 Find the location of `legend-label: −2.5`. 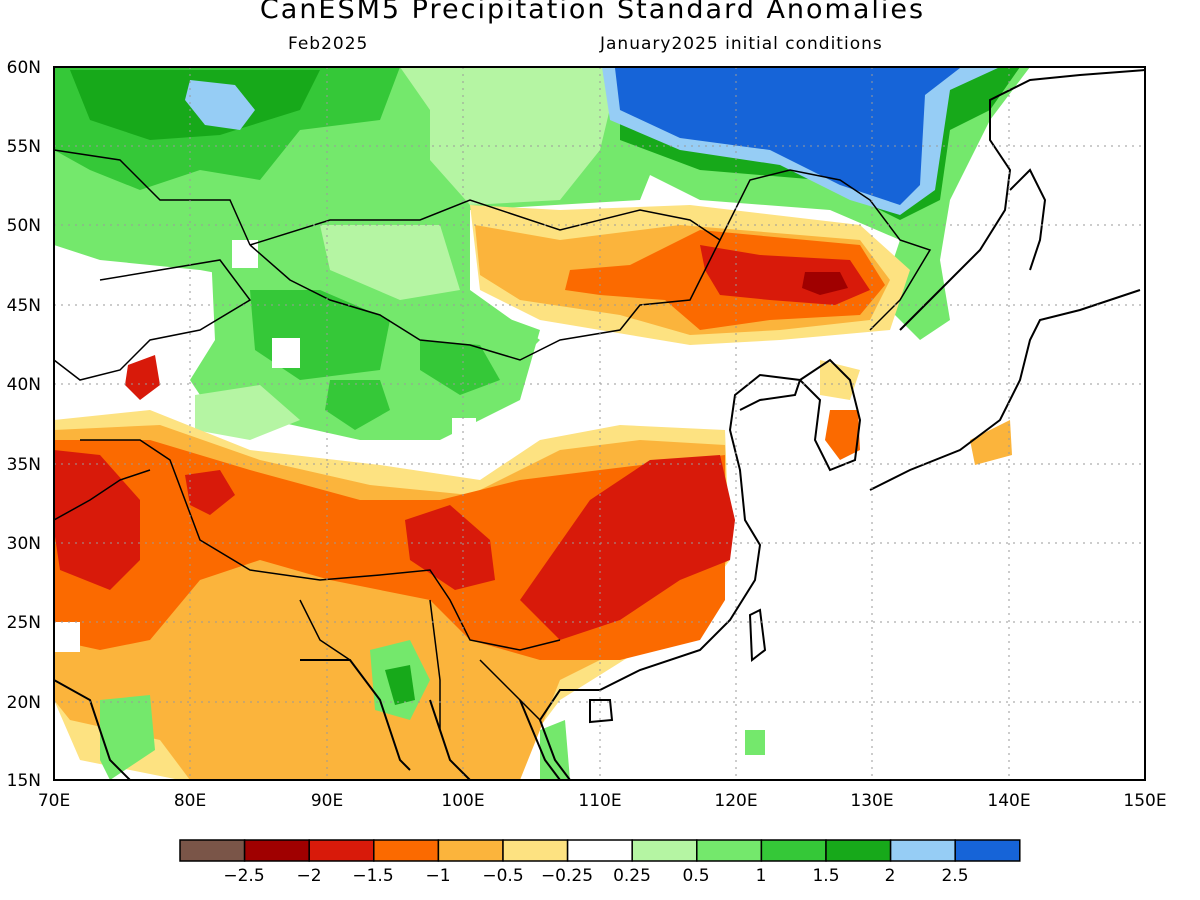

legend-label: −2.5 is located at coordinates (243, 876).